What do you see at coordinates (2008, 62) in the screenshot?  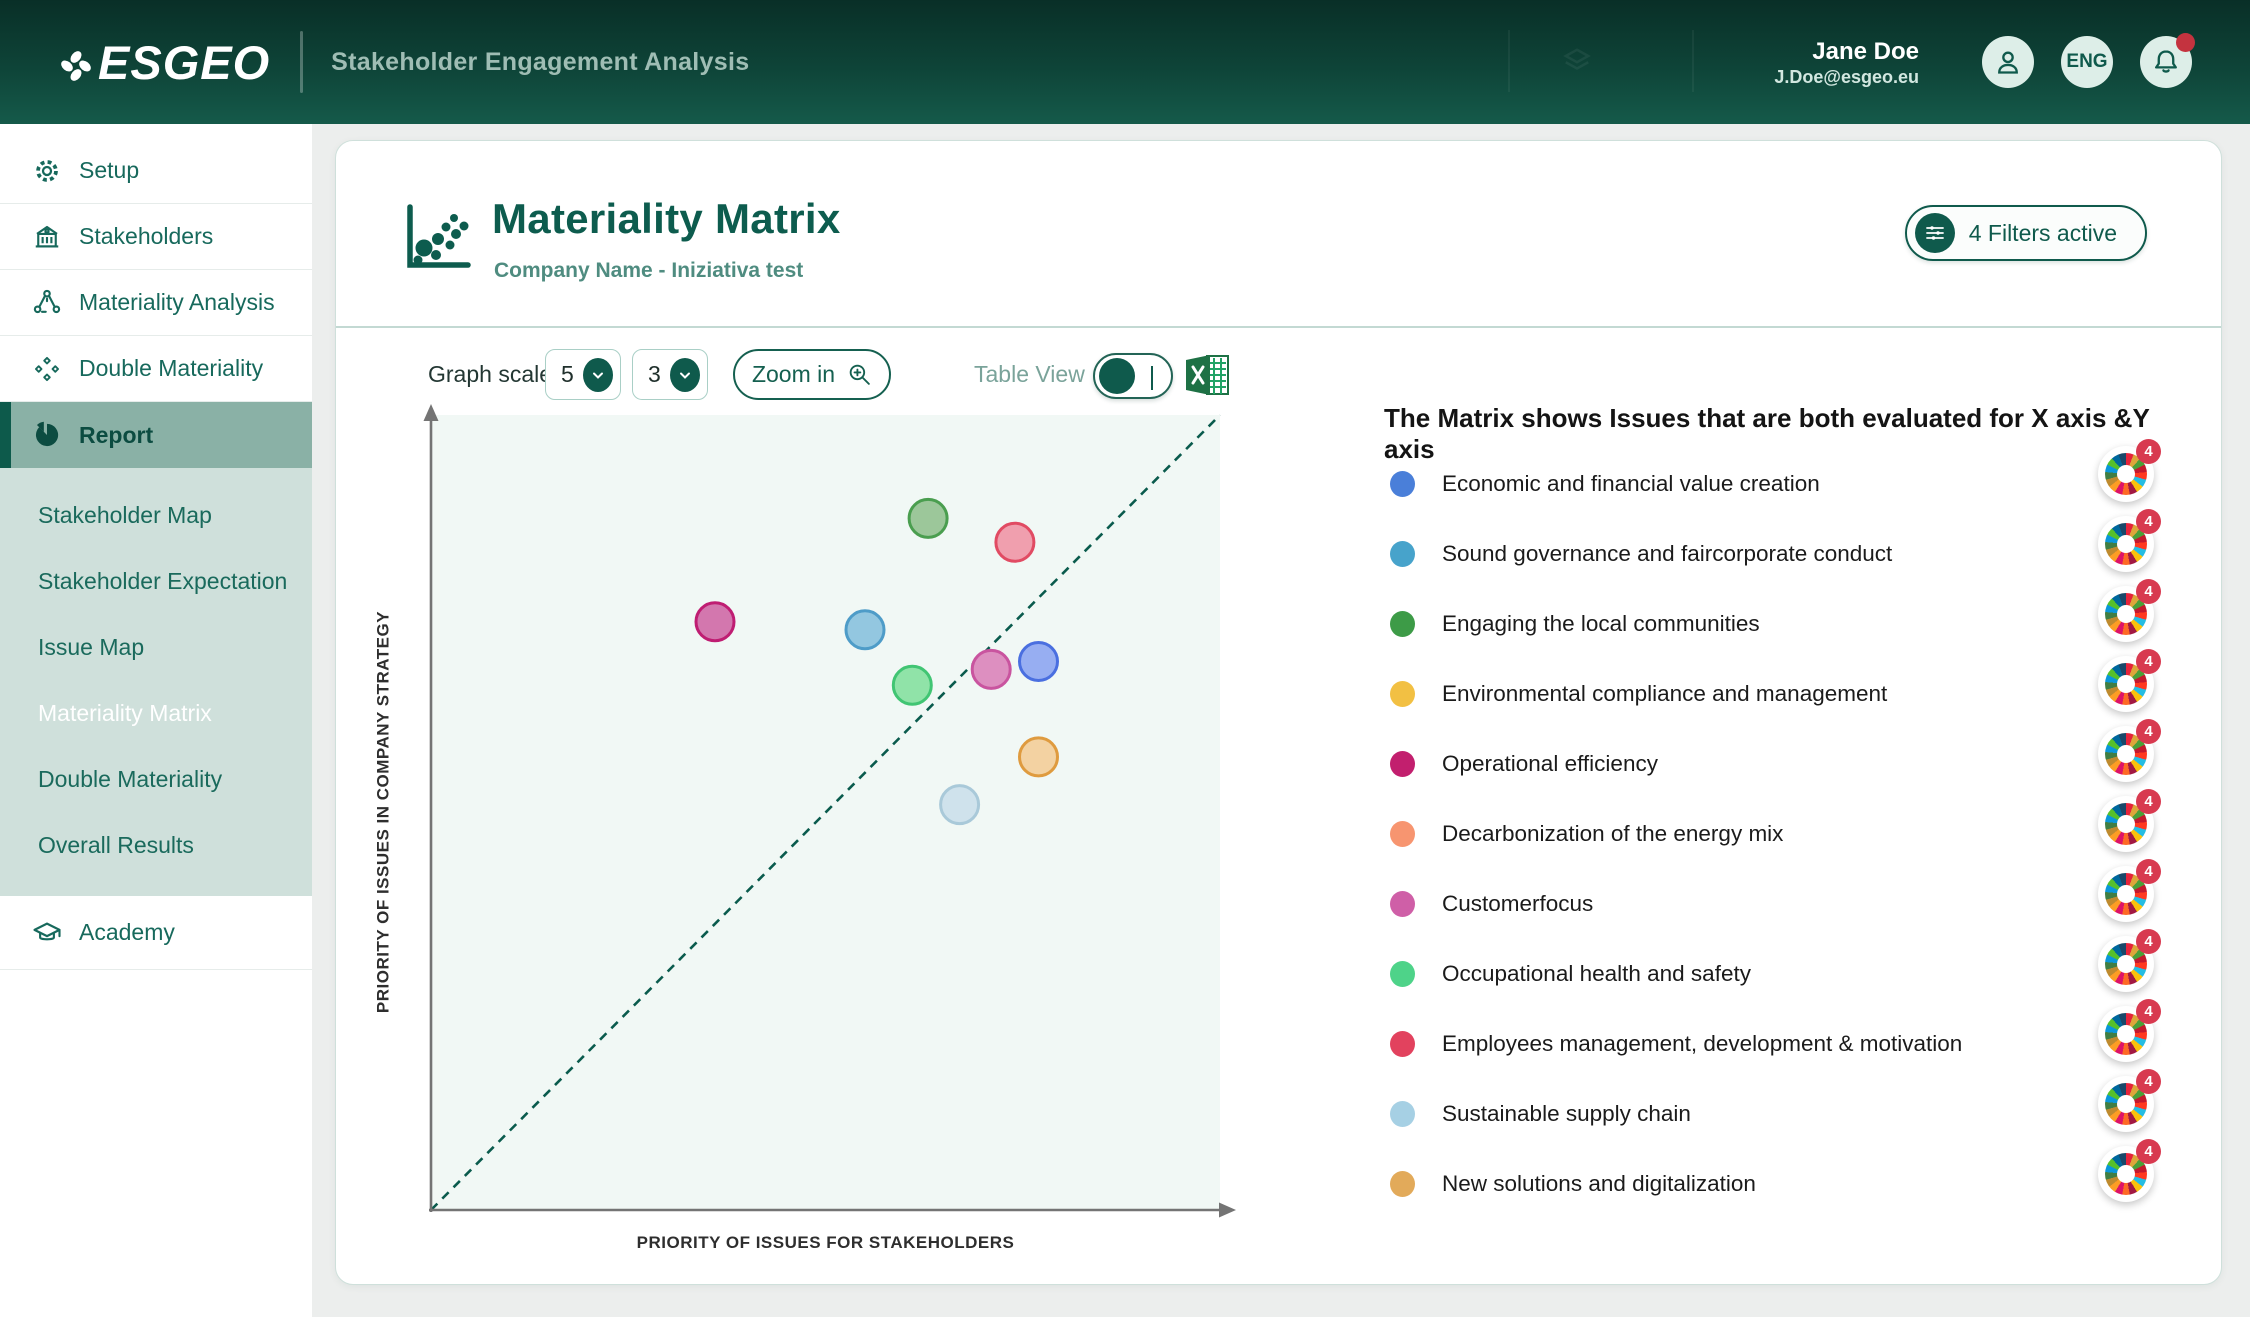 I see `profile-button` at bounding box center [2008, 62].